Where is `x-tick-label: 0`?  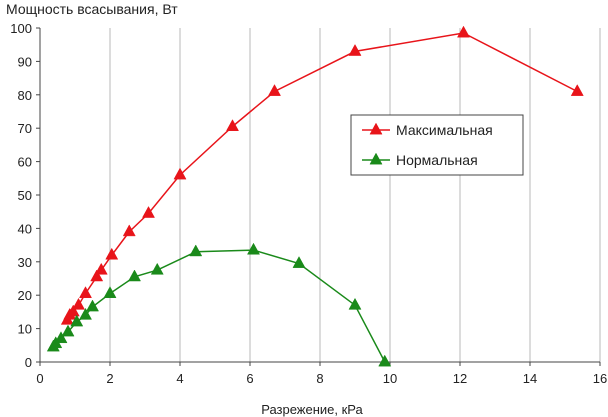
x-tick-label: 0 is located at coordinates (39, 378).